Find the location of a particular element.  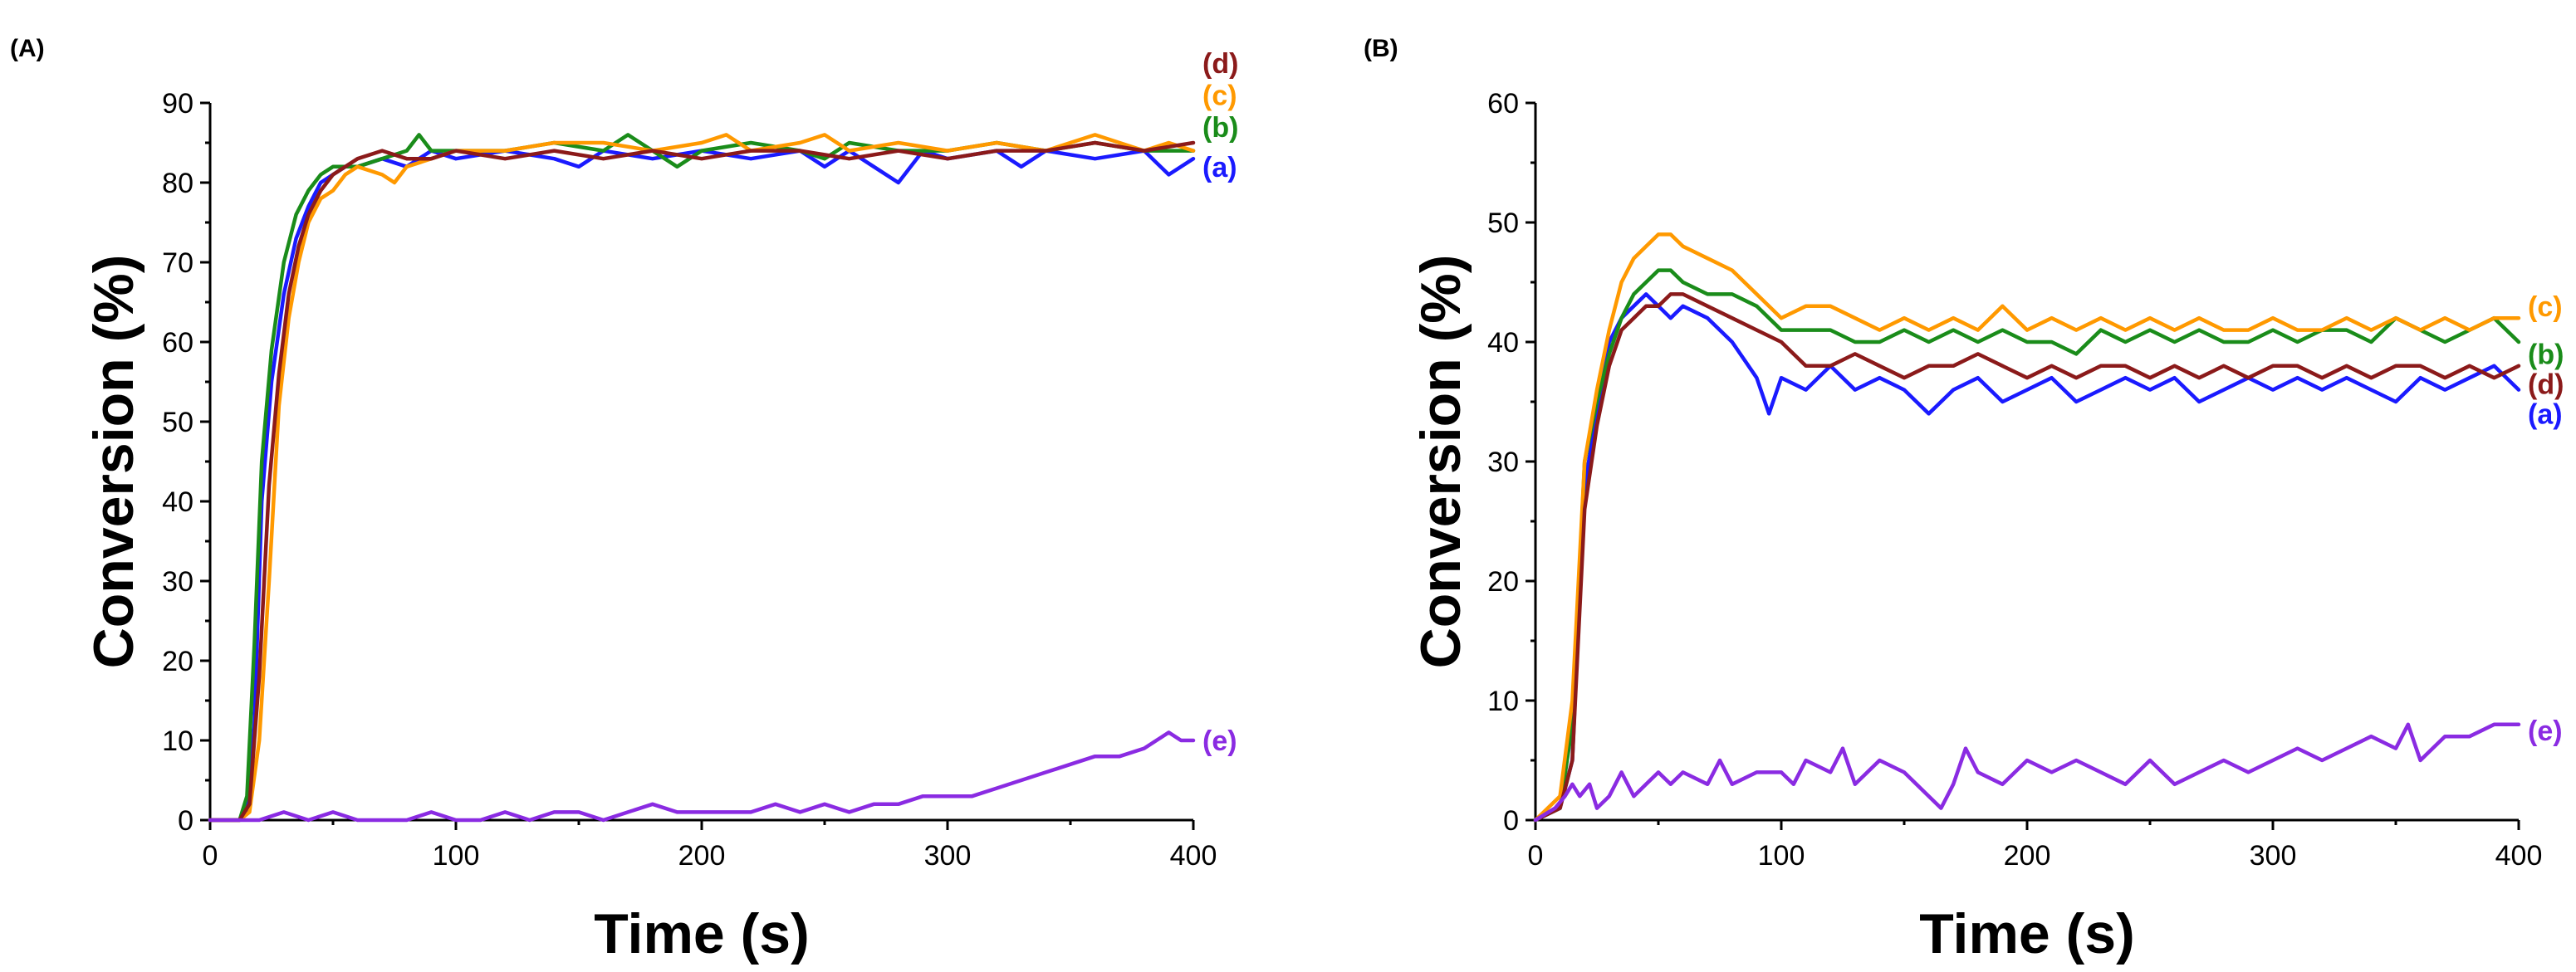

y-tick-label: 80 is located at coordinates (178, 184).